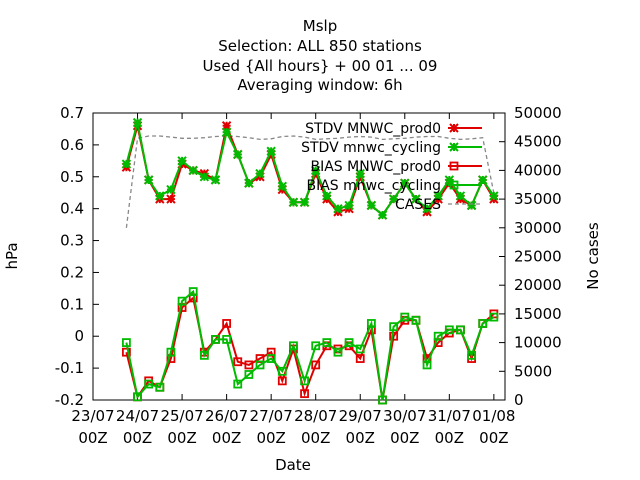  Describe the element at coordinates (373, 186) in the screenshot. I see `legend-label: BIAS mnwc_cycling` at that location.